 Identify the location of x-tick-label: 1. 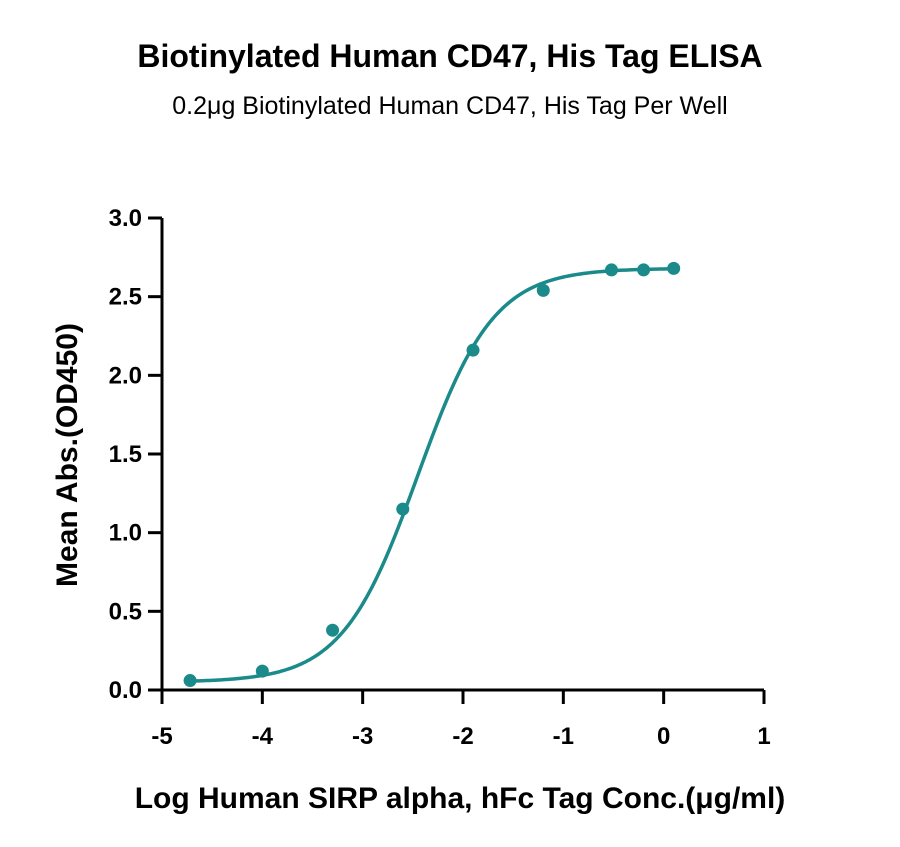
(763, 736).